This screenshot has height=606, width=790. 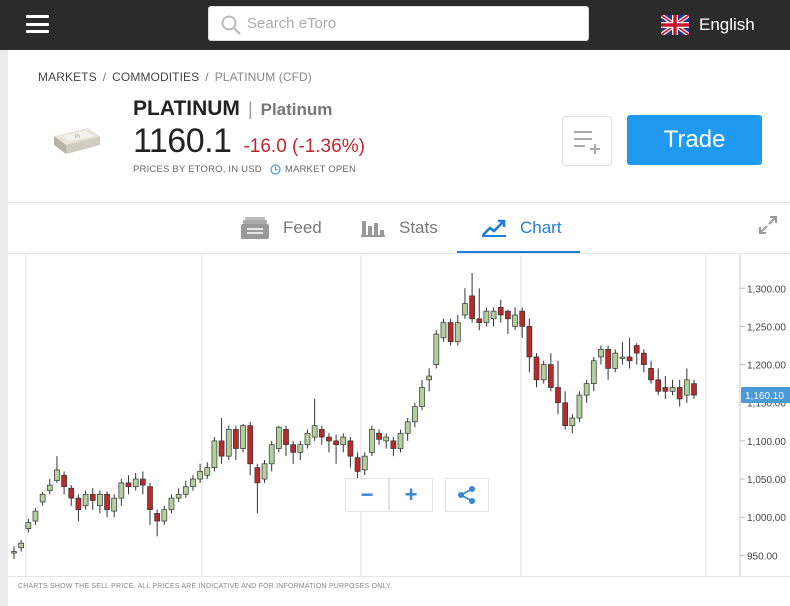 I want to click on tab-feed: Feed, so click(x=281, y=228).